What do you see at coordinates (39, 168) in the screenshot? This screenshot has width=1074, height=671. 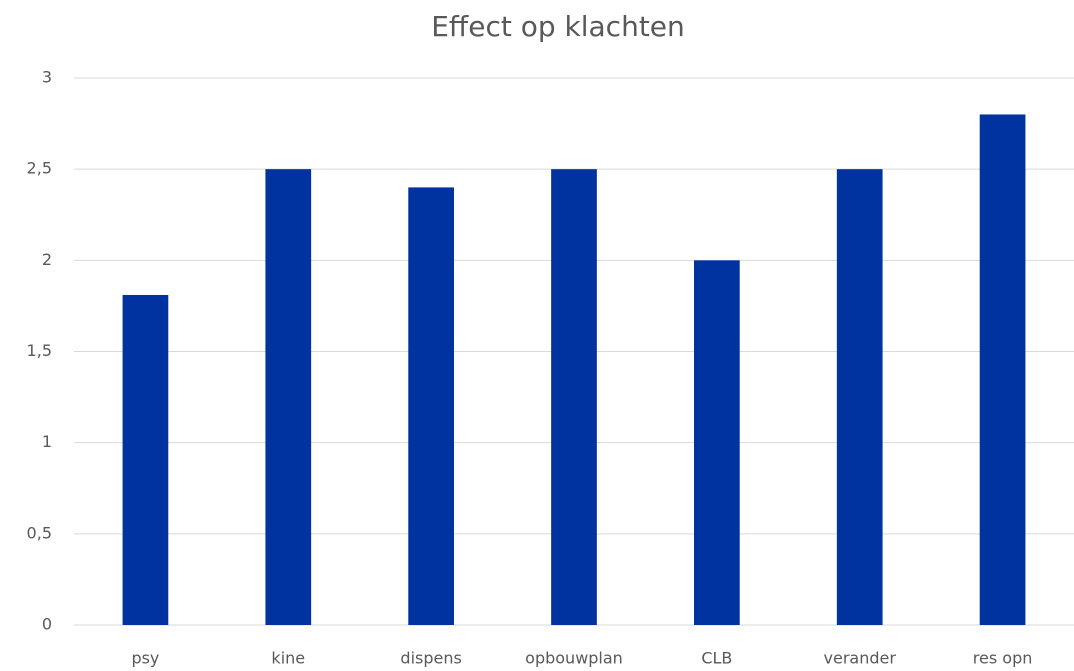 I see `y-tick-label: 2,5` at bounding box center [39, 168].